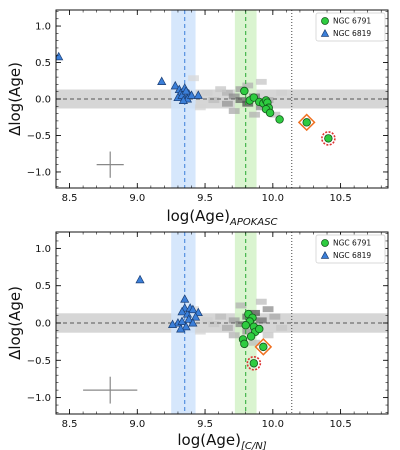 The image size is (400, 450). Describe the element at coordinates (352, 255) in the screenshot. I see `legend-ngc6819-label: NGC 6819` at that location.